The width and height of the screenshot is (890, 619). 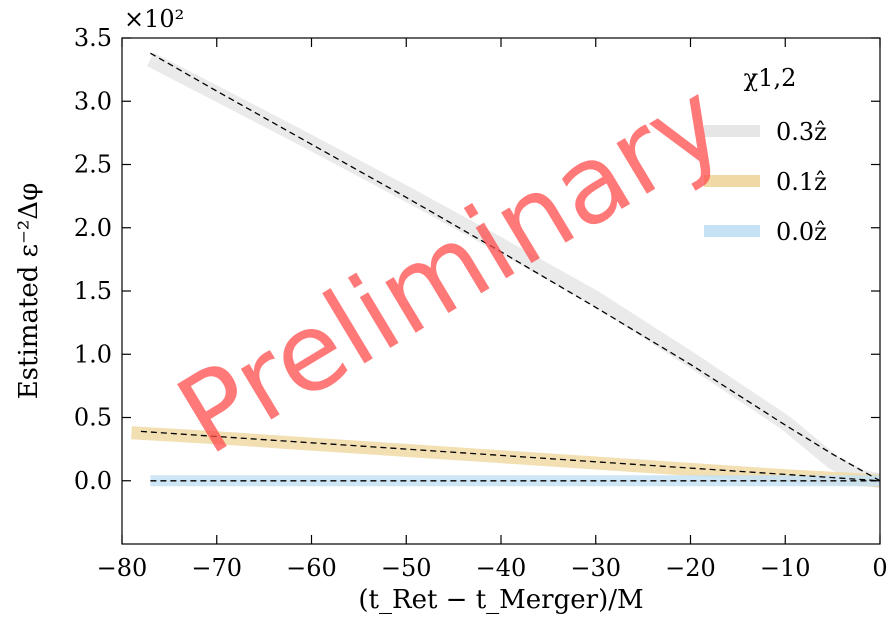 I want to click on x-tick-label: −80, so click(x=122, y=568).